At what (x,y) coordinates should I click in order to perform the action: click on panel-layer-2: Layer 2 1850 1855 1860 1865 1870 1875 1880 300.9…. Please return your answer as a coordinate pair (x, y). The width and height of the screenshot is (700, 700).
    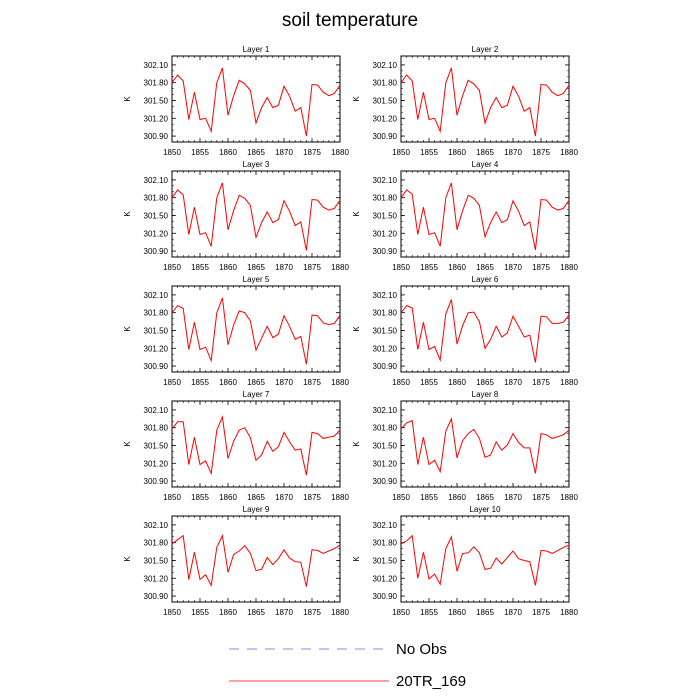
    Looking at the image, I should click on (465, 101).